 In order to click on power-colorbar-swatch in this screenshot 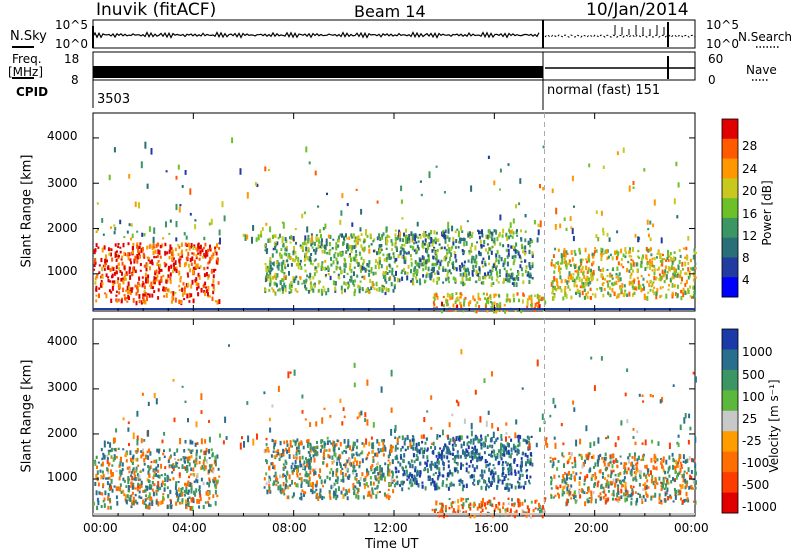, I will do `click(730, 267)`.